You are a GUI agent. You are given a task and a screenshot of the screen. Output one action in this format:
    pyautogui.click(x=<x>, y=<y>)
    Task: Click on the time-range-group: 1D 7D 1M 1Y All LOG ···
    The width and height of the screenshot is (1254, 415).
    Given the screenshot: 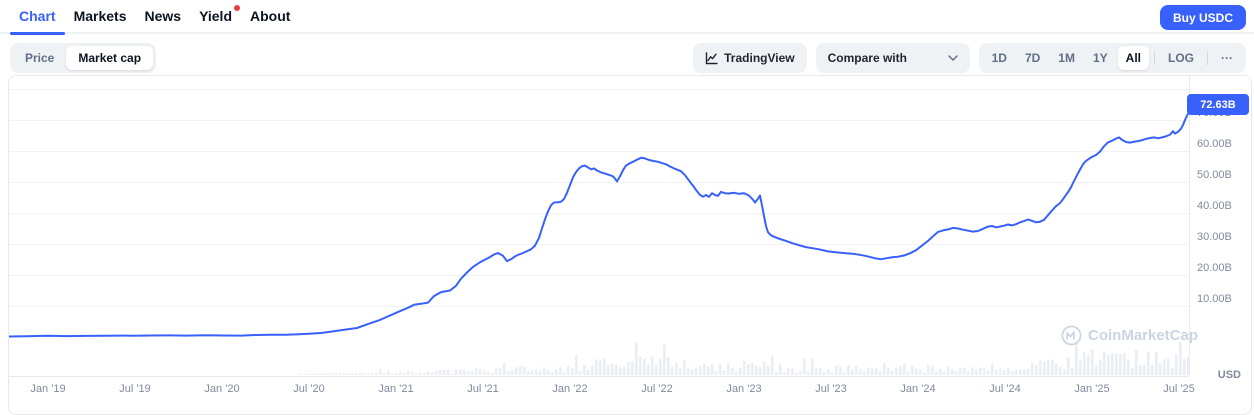 What is the action you would take?
    pyautogui.click(x=1112, y=58)
    